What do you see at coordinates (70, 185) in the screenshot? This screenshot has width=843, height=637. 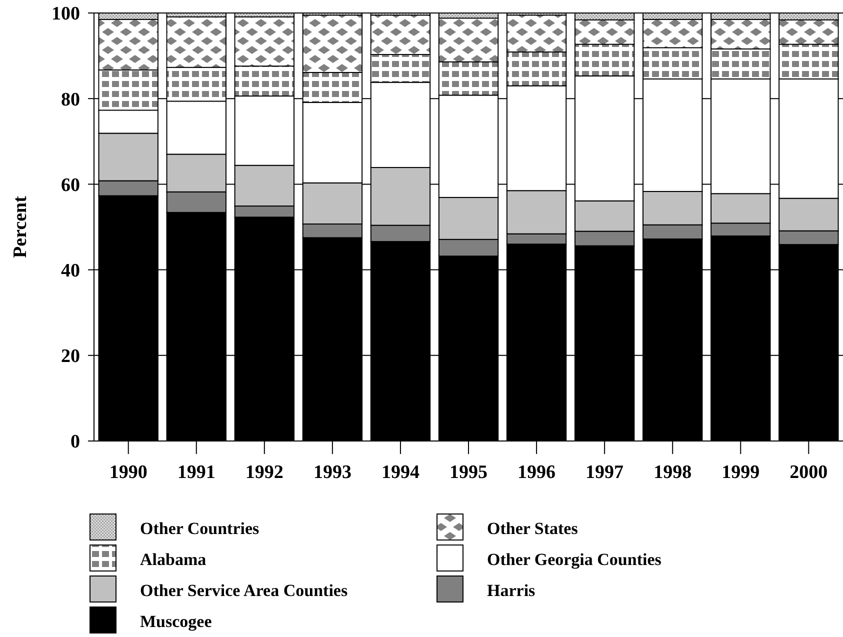 I see `y-tick-label: 60` at bounding box center [70, 185].